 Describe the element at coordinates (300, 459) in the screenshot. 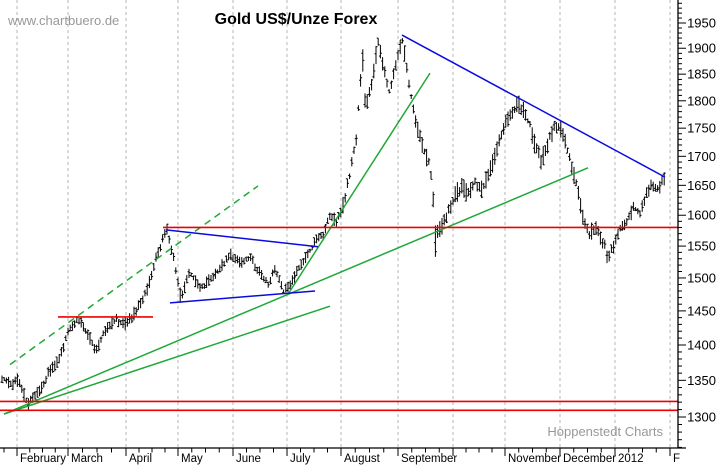

I see `x-axis-month-label: July` at that location.